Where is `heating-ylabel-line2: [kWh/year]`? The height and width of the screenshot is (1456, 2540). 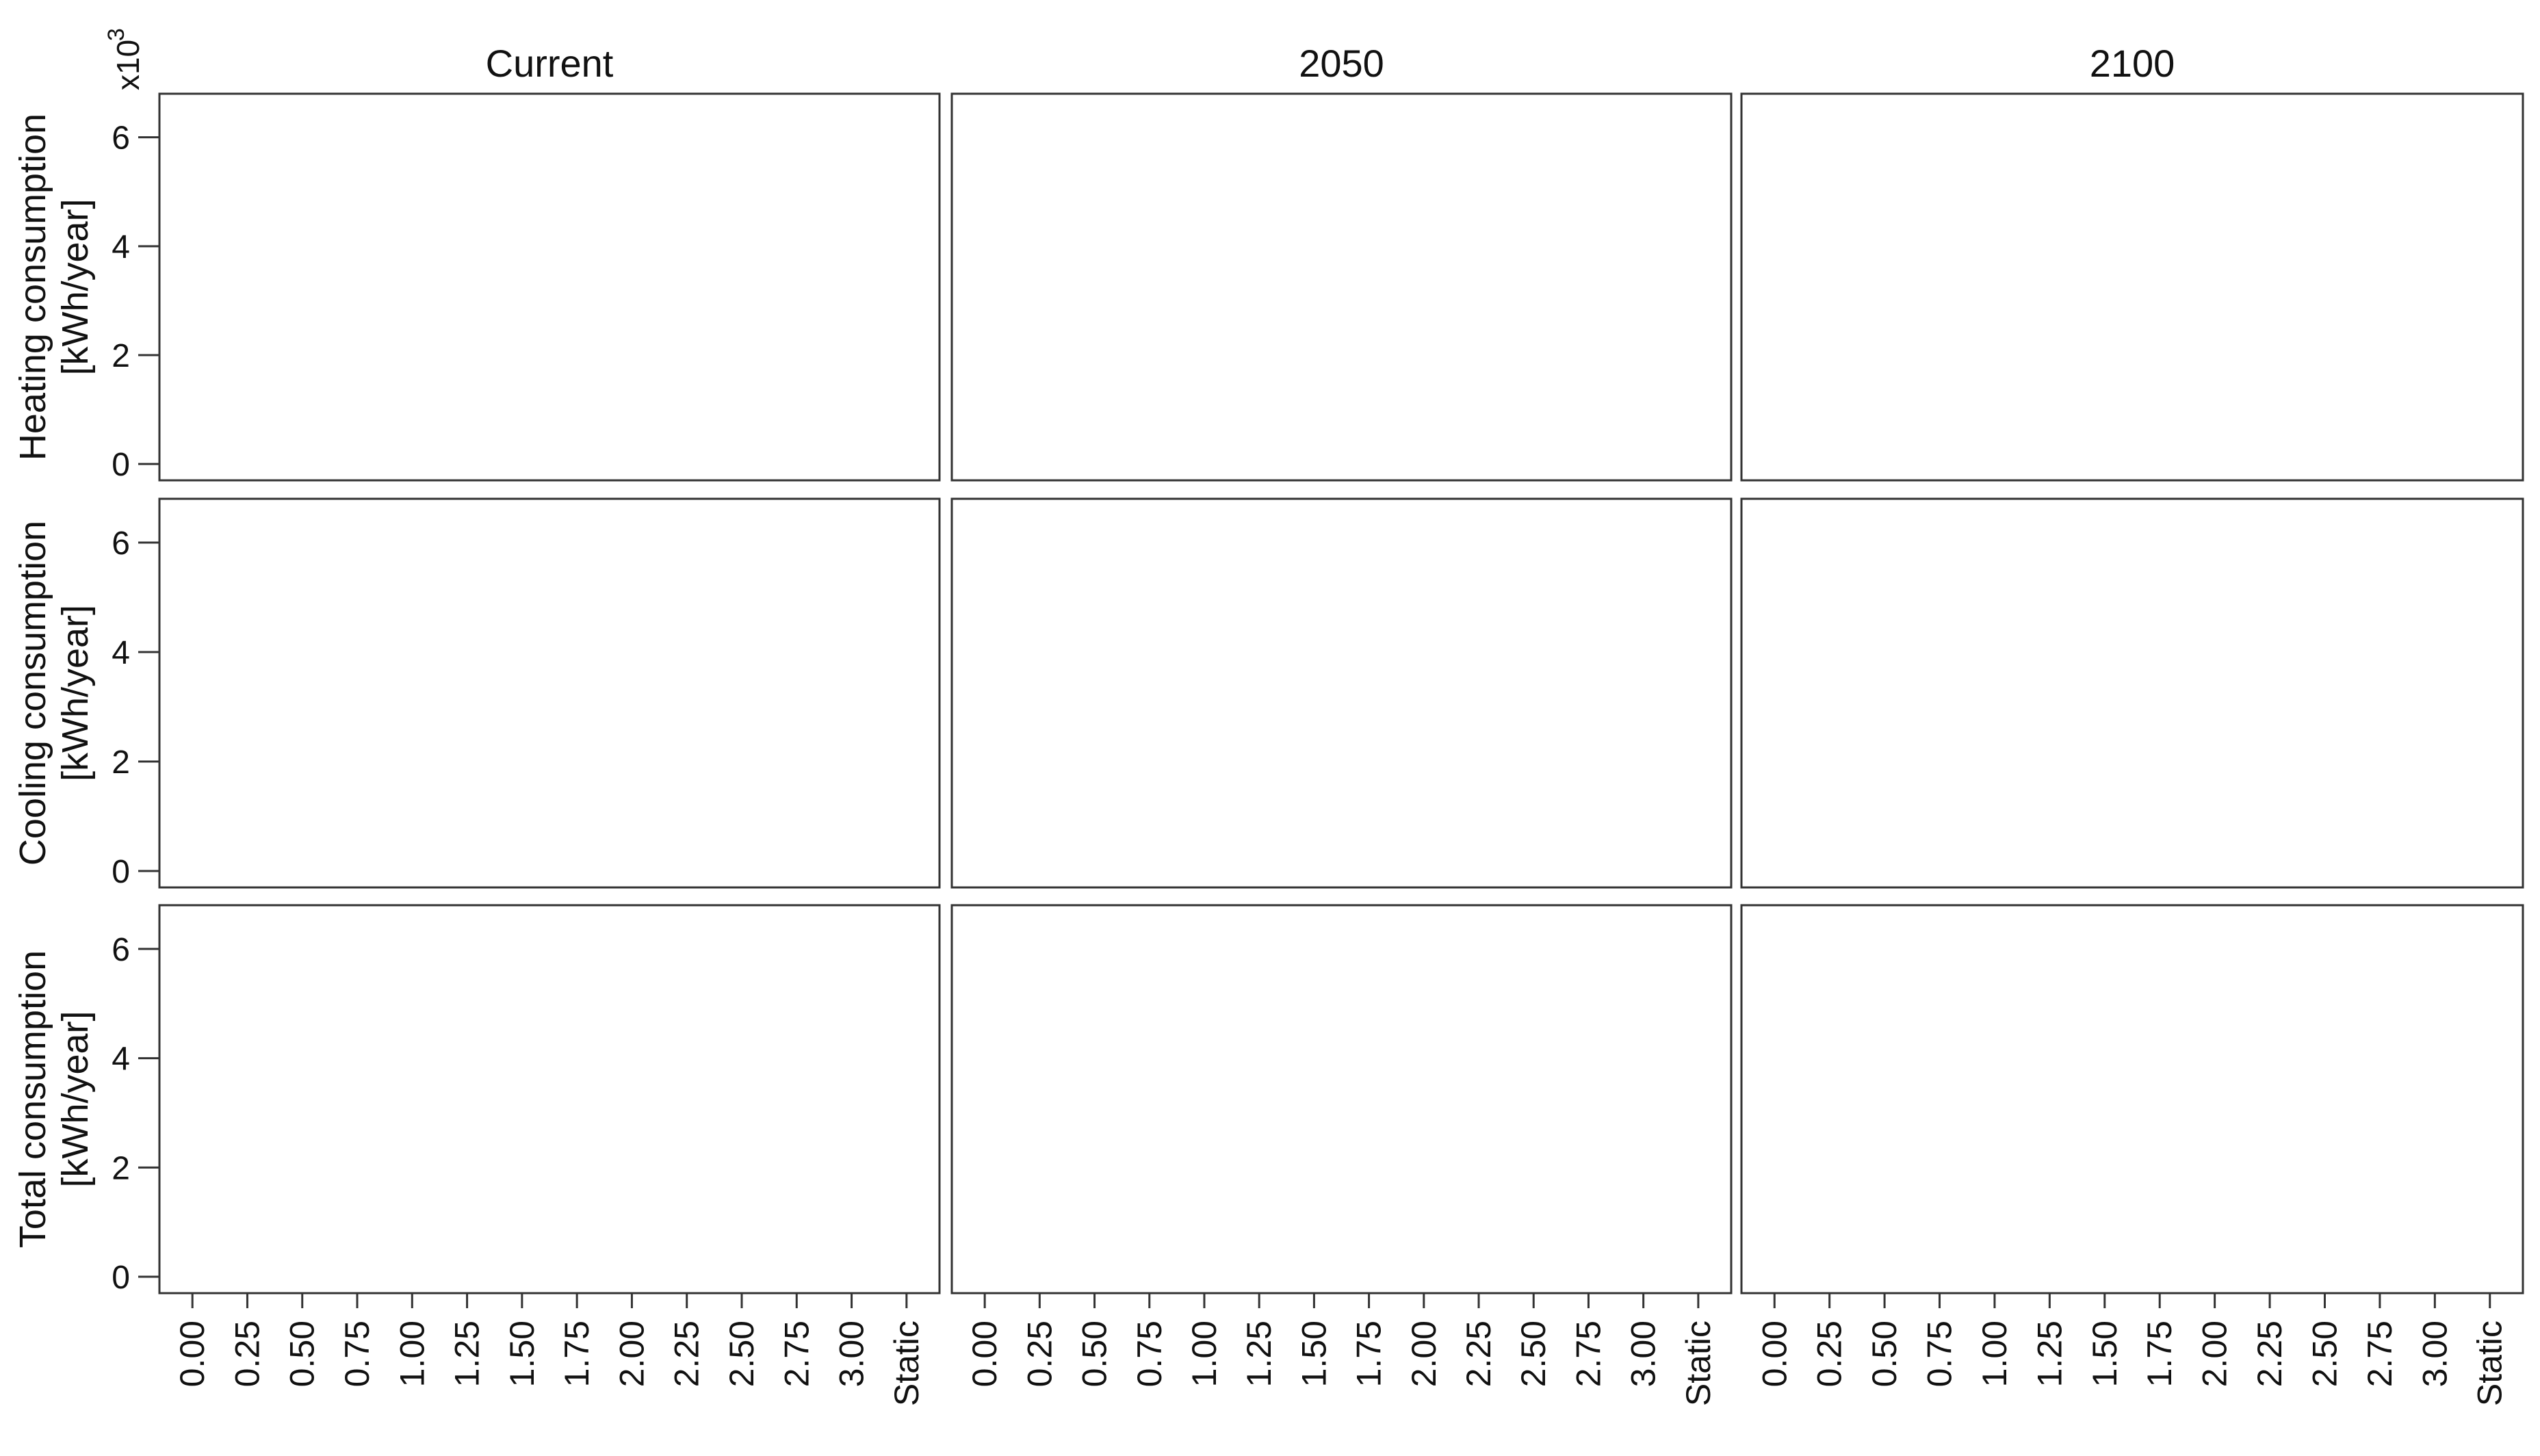
heating-ylabel-line2: [kWh/year] is located at coordinates (75, 286).